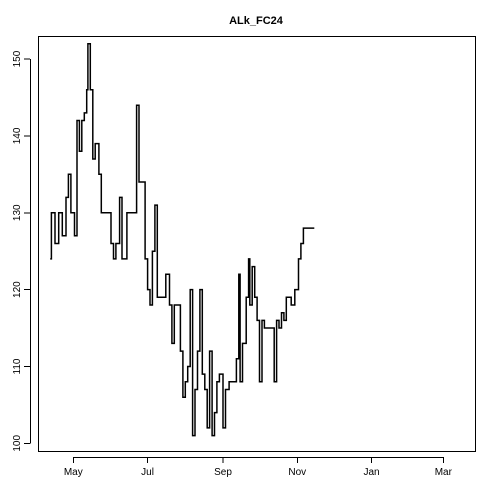 The height and width of the screenshot is (480, 480). I want to click on x-tick-label: Sep, so click(223, 472).